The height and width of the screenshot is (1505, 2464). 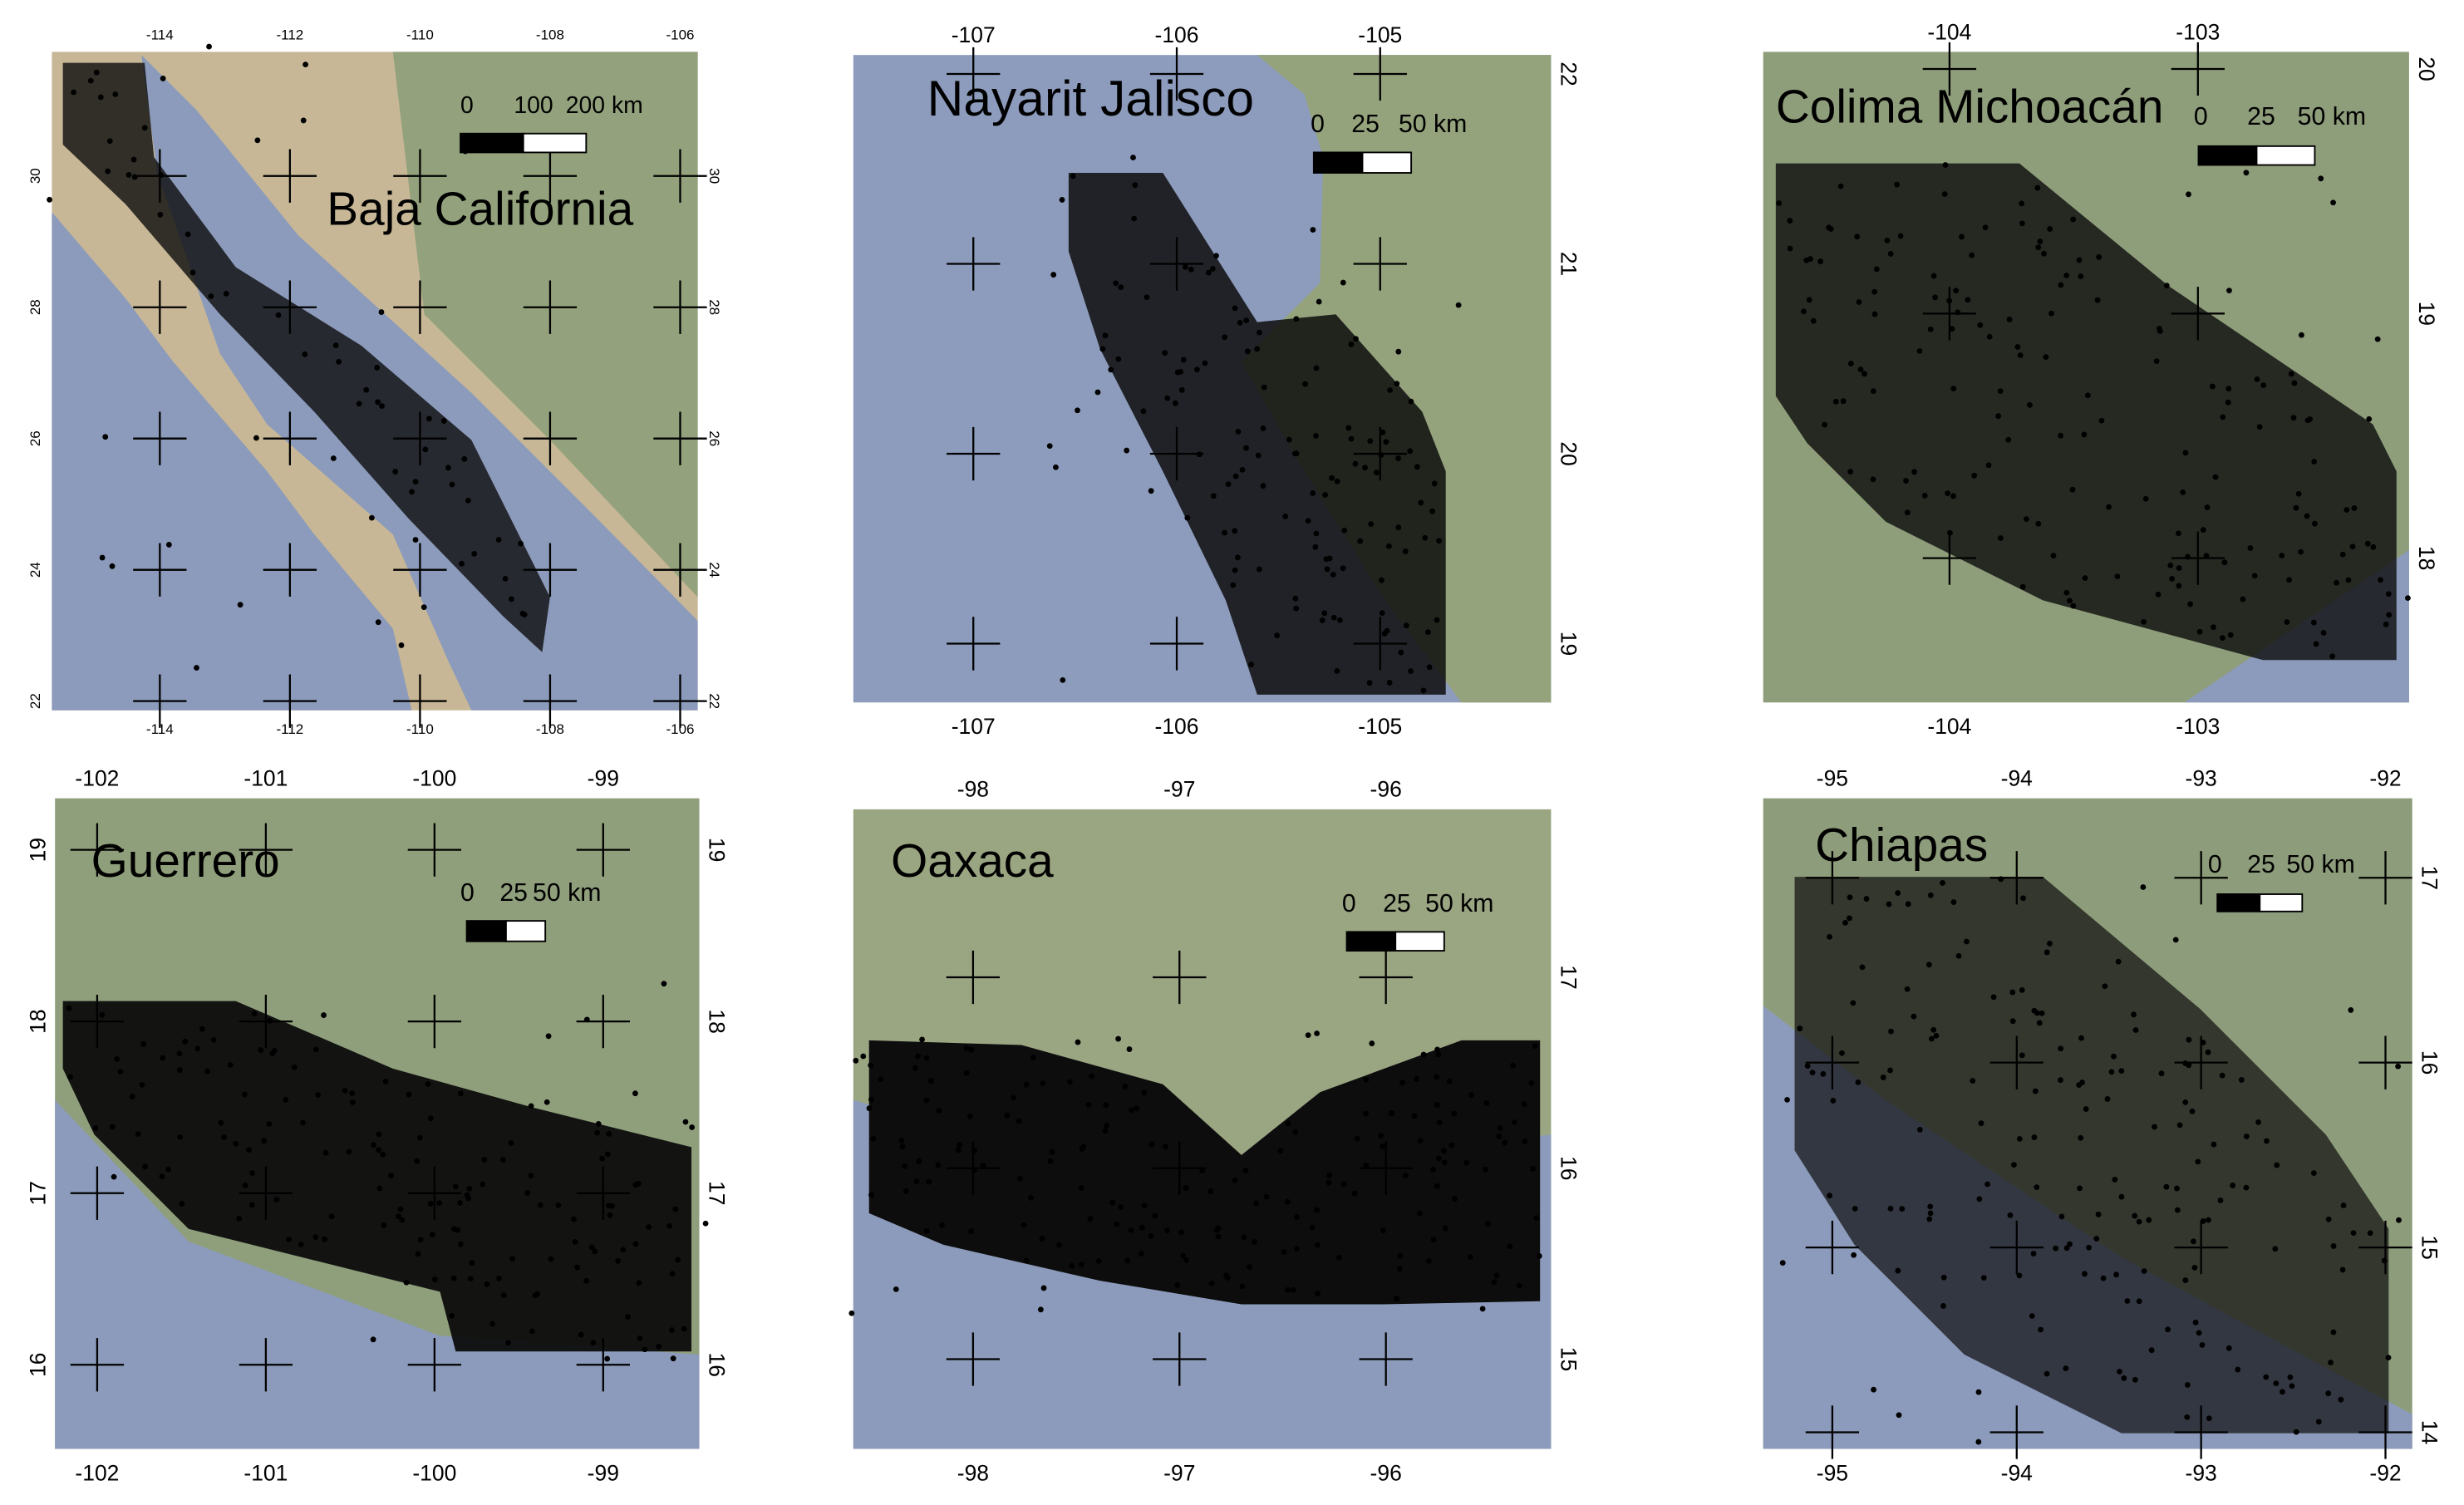 What do you see at coordinates (1419, 941) in the screenshot?
I see `scale-bar-white` at bounding box center [1419, 941].